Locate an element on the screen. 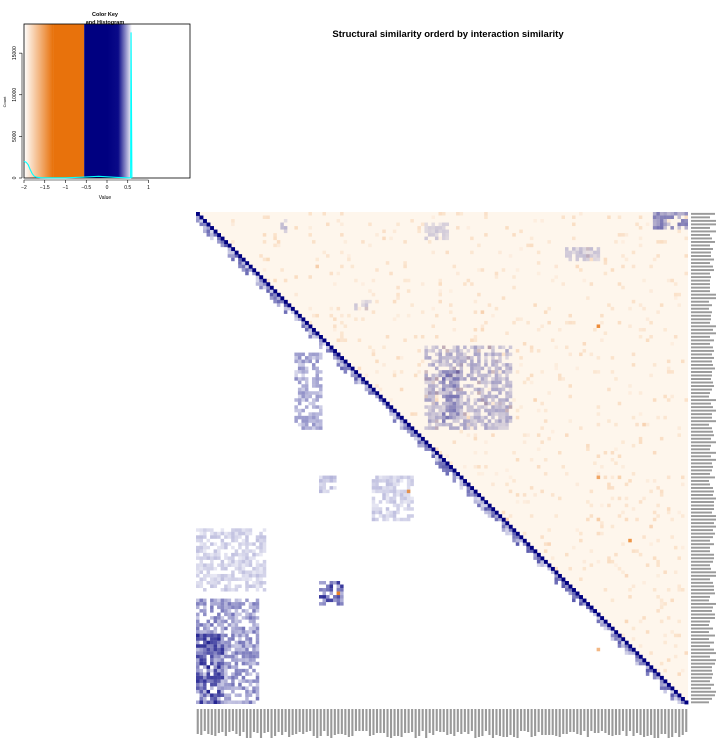 This screenshot has height=745, width=720. heatmap-hotspot is located at coordinates (338, 593).